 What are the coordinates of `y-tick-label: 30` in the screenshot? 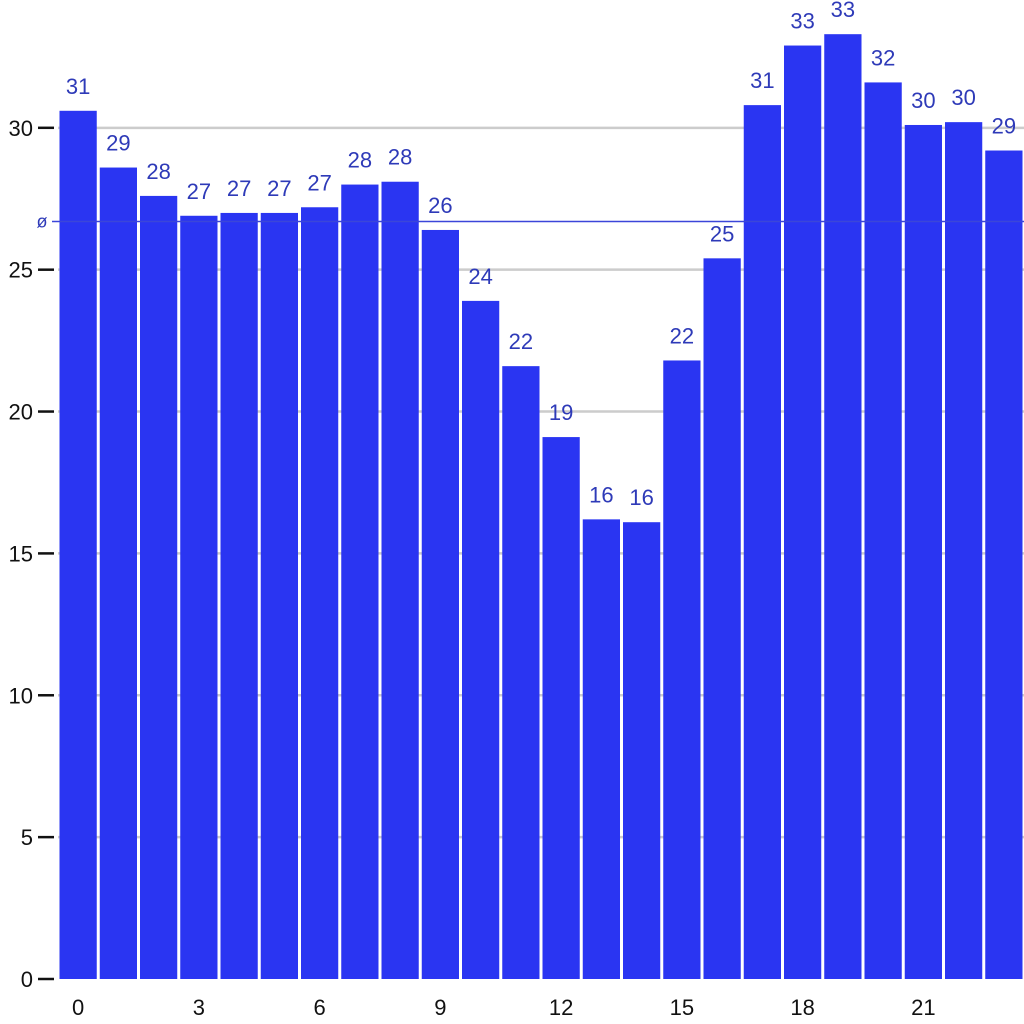 It's located at (21, 128).